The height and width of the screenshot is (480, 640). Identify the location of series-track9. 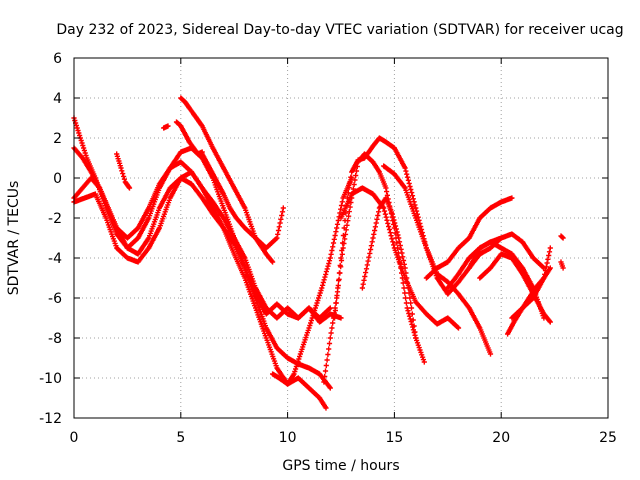
(242, 201).